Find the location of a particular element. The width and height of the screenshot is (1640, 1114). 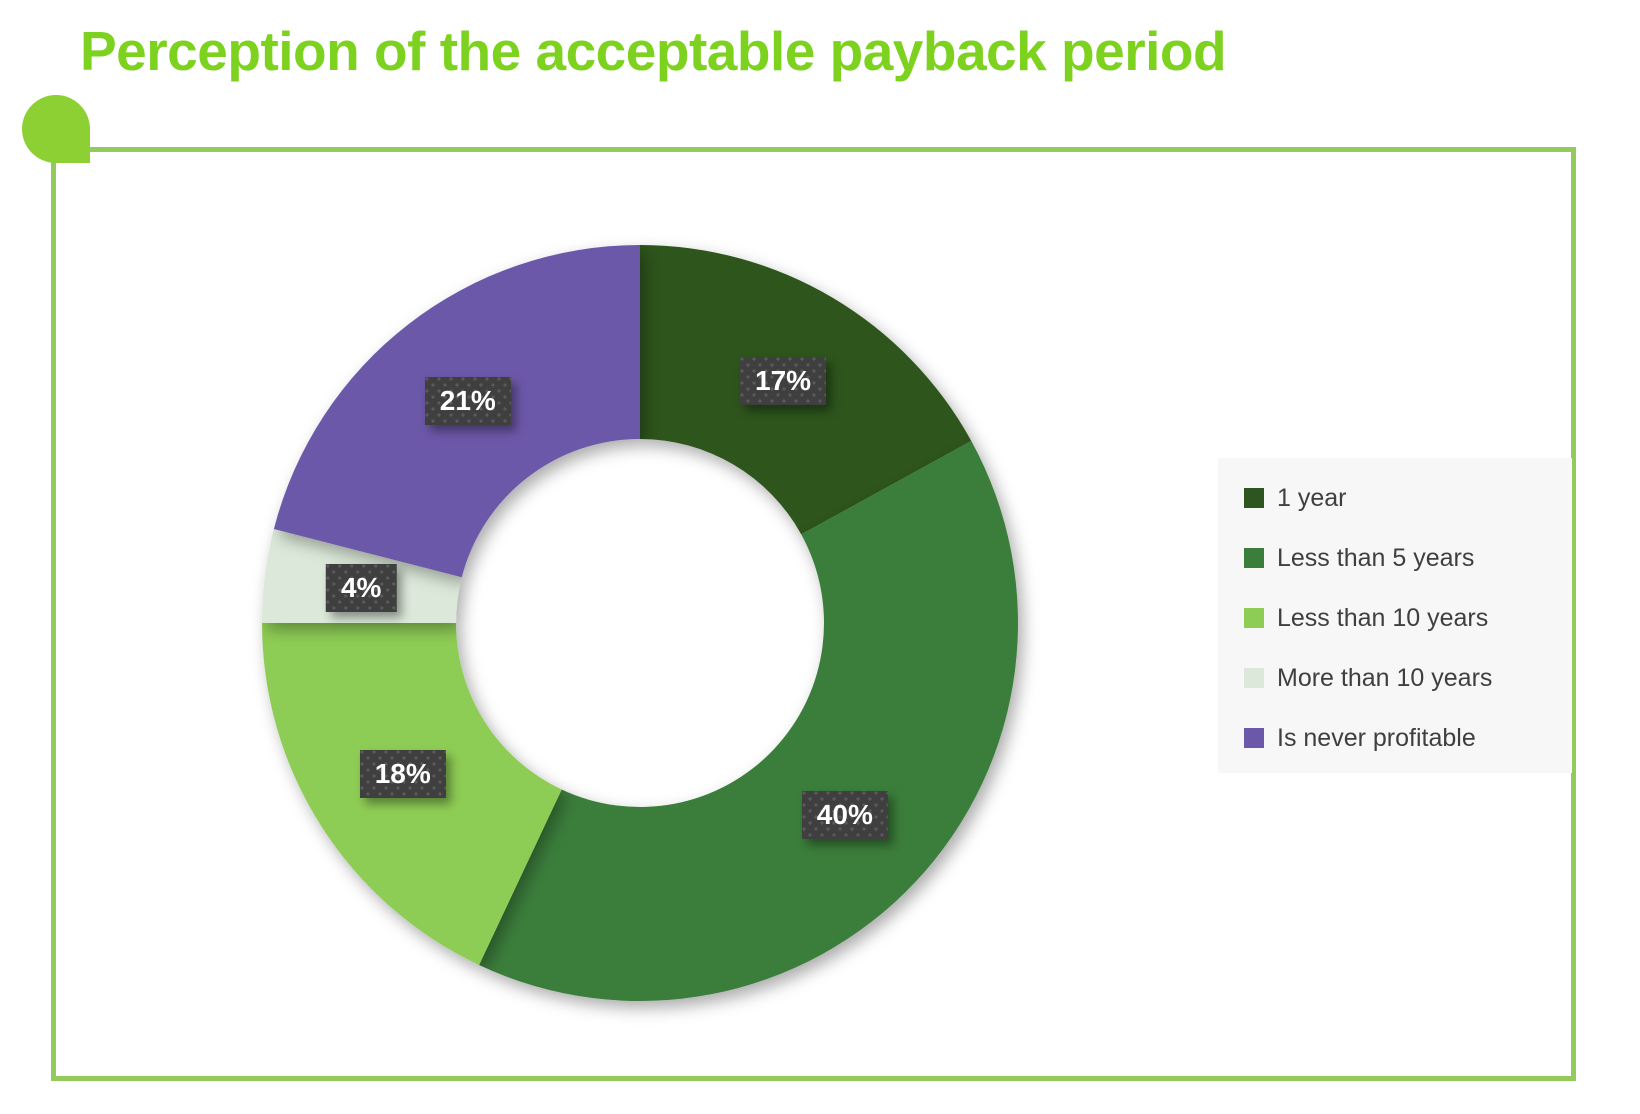

legend-item-0: 1 year is located at coordinates (1401, 498).